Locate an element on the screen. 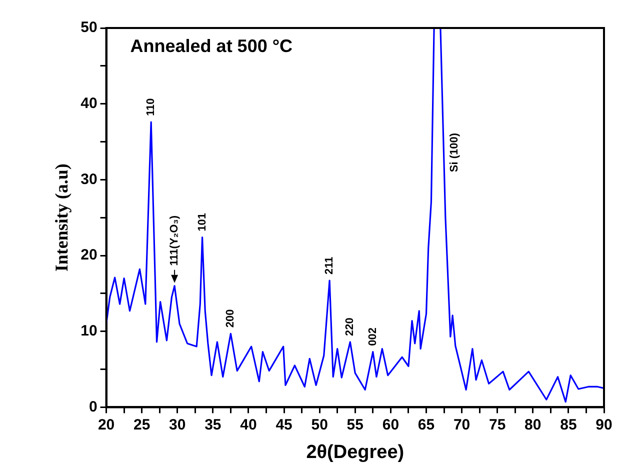 This screenshot has width=618, height=468. y-tick-label: 50 is located at coordinates (89, 27).